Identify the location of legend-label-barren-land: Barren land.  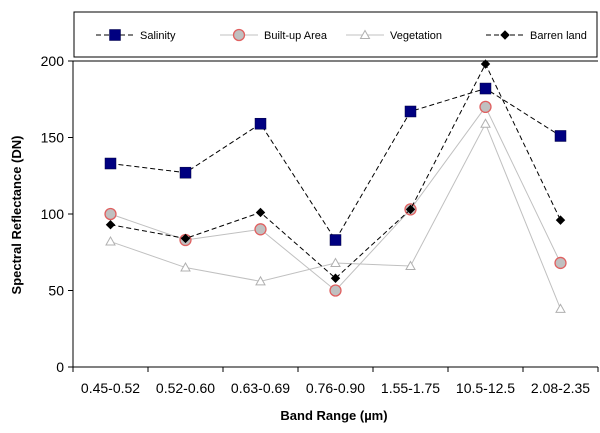
(558, 36).